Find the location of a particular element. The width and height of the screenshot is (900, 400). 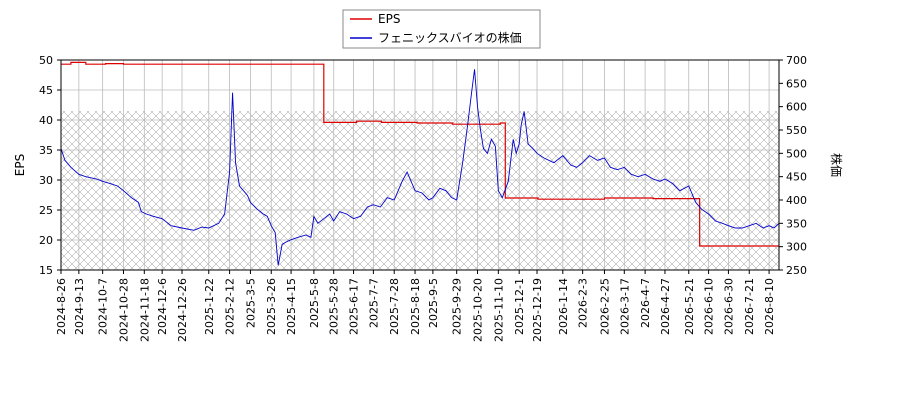

left-tick-label: 50 is located at coordinates (46, 60).